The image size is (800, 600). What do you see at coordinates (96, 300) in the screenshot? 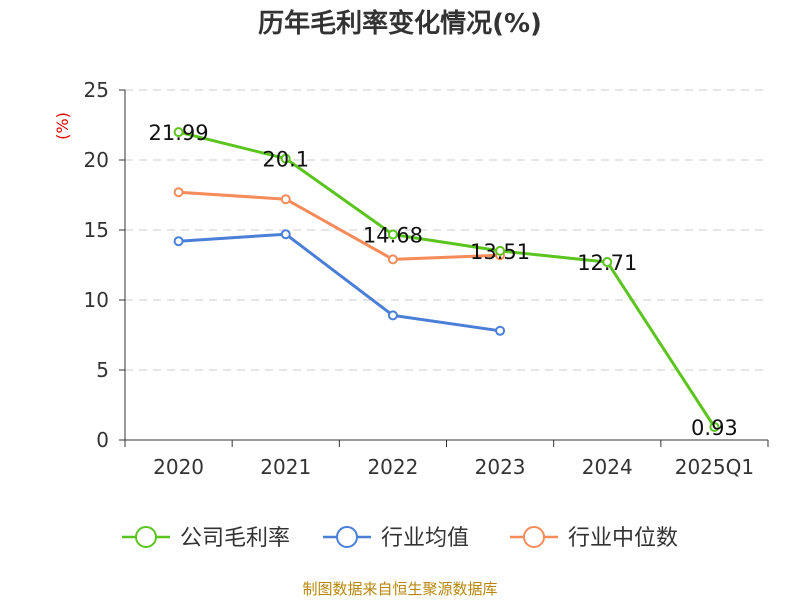
I see `y-tick-label: 10` at bounding box center [96, 300].